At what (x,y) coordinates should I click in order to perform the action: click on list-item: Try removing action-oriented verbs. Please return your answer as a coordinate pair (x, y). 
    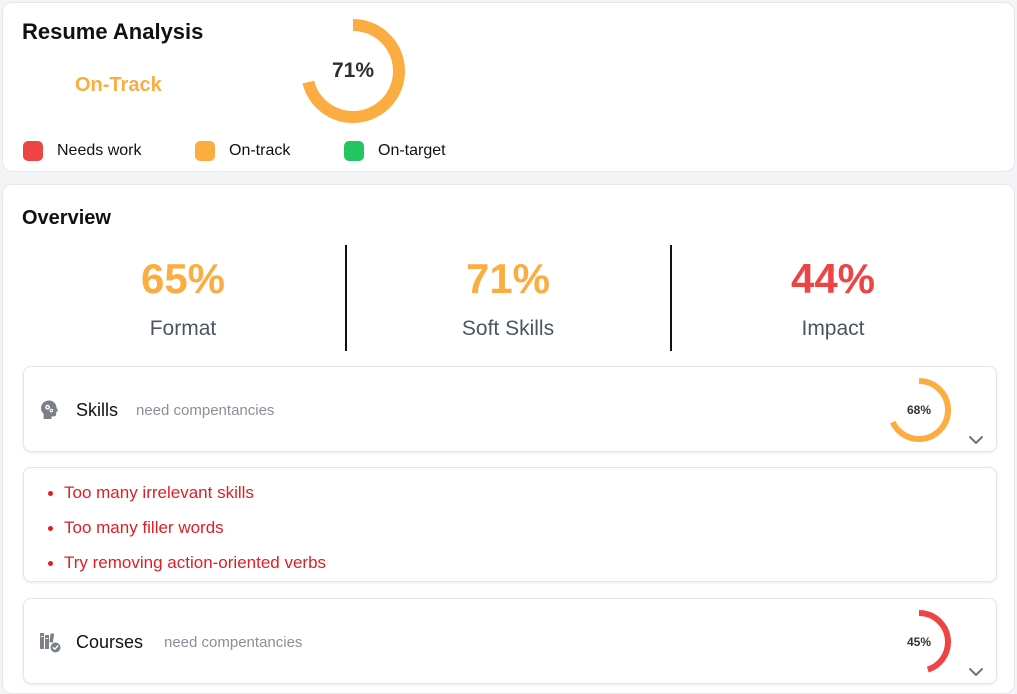
    Looking at the image, I should click on (187, 563).